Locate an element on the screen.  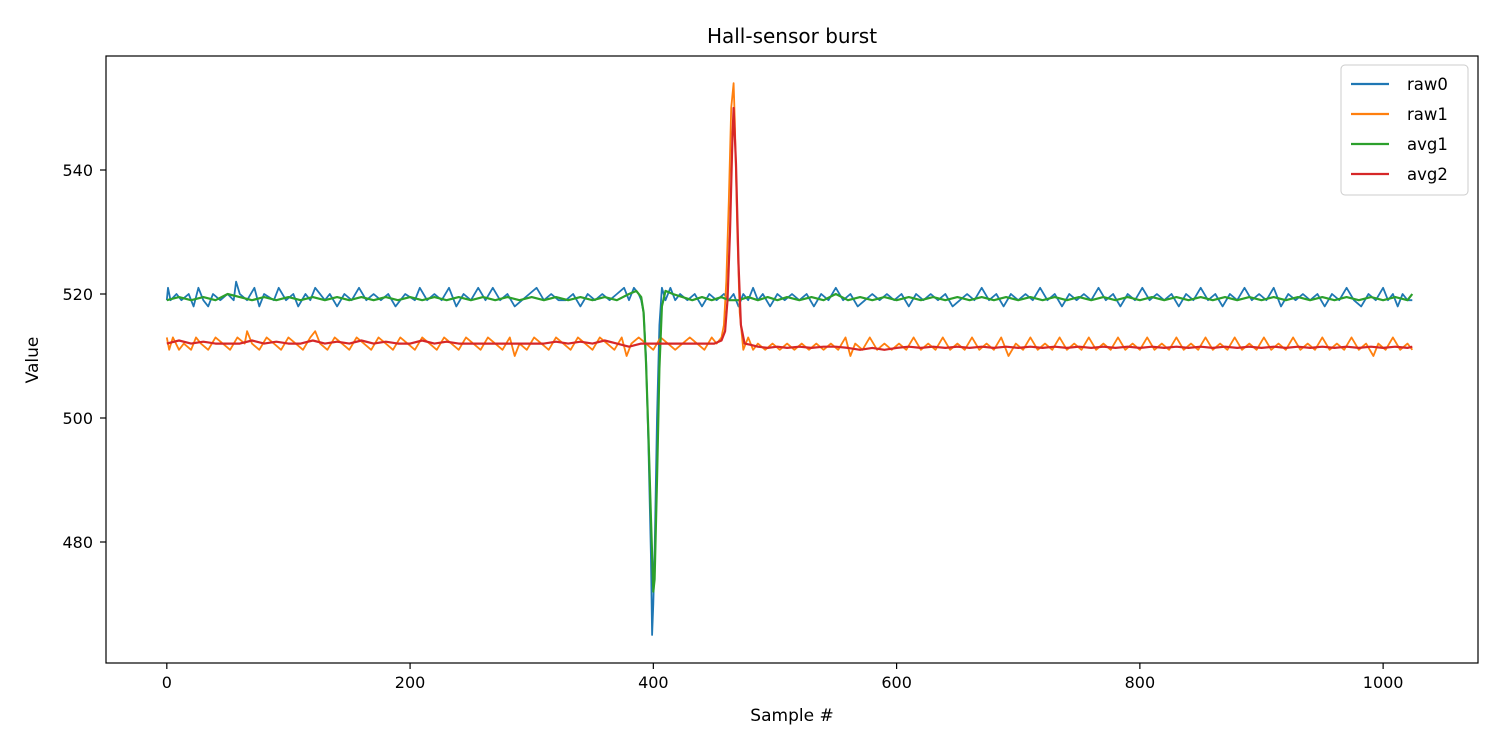
y-tick-label: 500 is located at coordinates (77, 418).